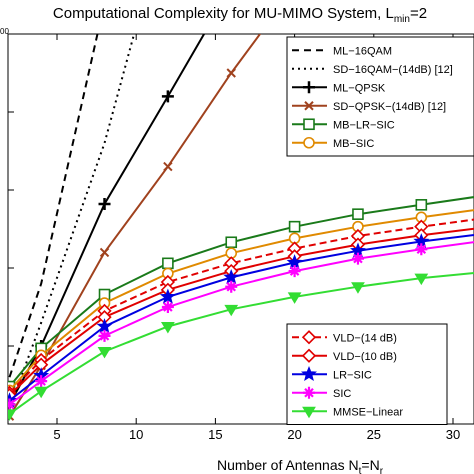 The height and width of the screenshot is (474, 474). What do you see at coordinates (389, 107) in the screenshot?
I see `legend-label-sdqpsk: SD−QPSK−(14dB) [12]` at bounding box center [389, 107].